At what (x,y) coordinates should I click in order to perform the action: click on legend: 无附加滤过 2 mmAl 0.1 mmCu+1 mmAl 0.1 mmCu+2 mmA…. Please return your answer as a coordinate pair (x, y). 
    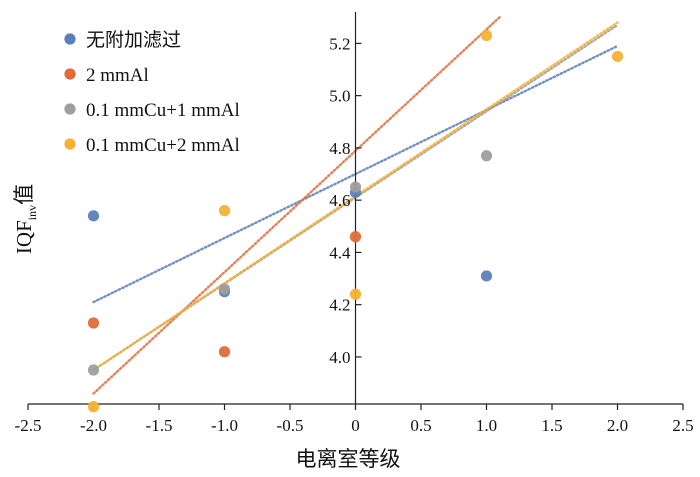
    Looking at the image, I should click on (152, 92).